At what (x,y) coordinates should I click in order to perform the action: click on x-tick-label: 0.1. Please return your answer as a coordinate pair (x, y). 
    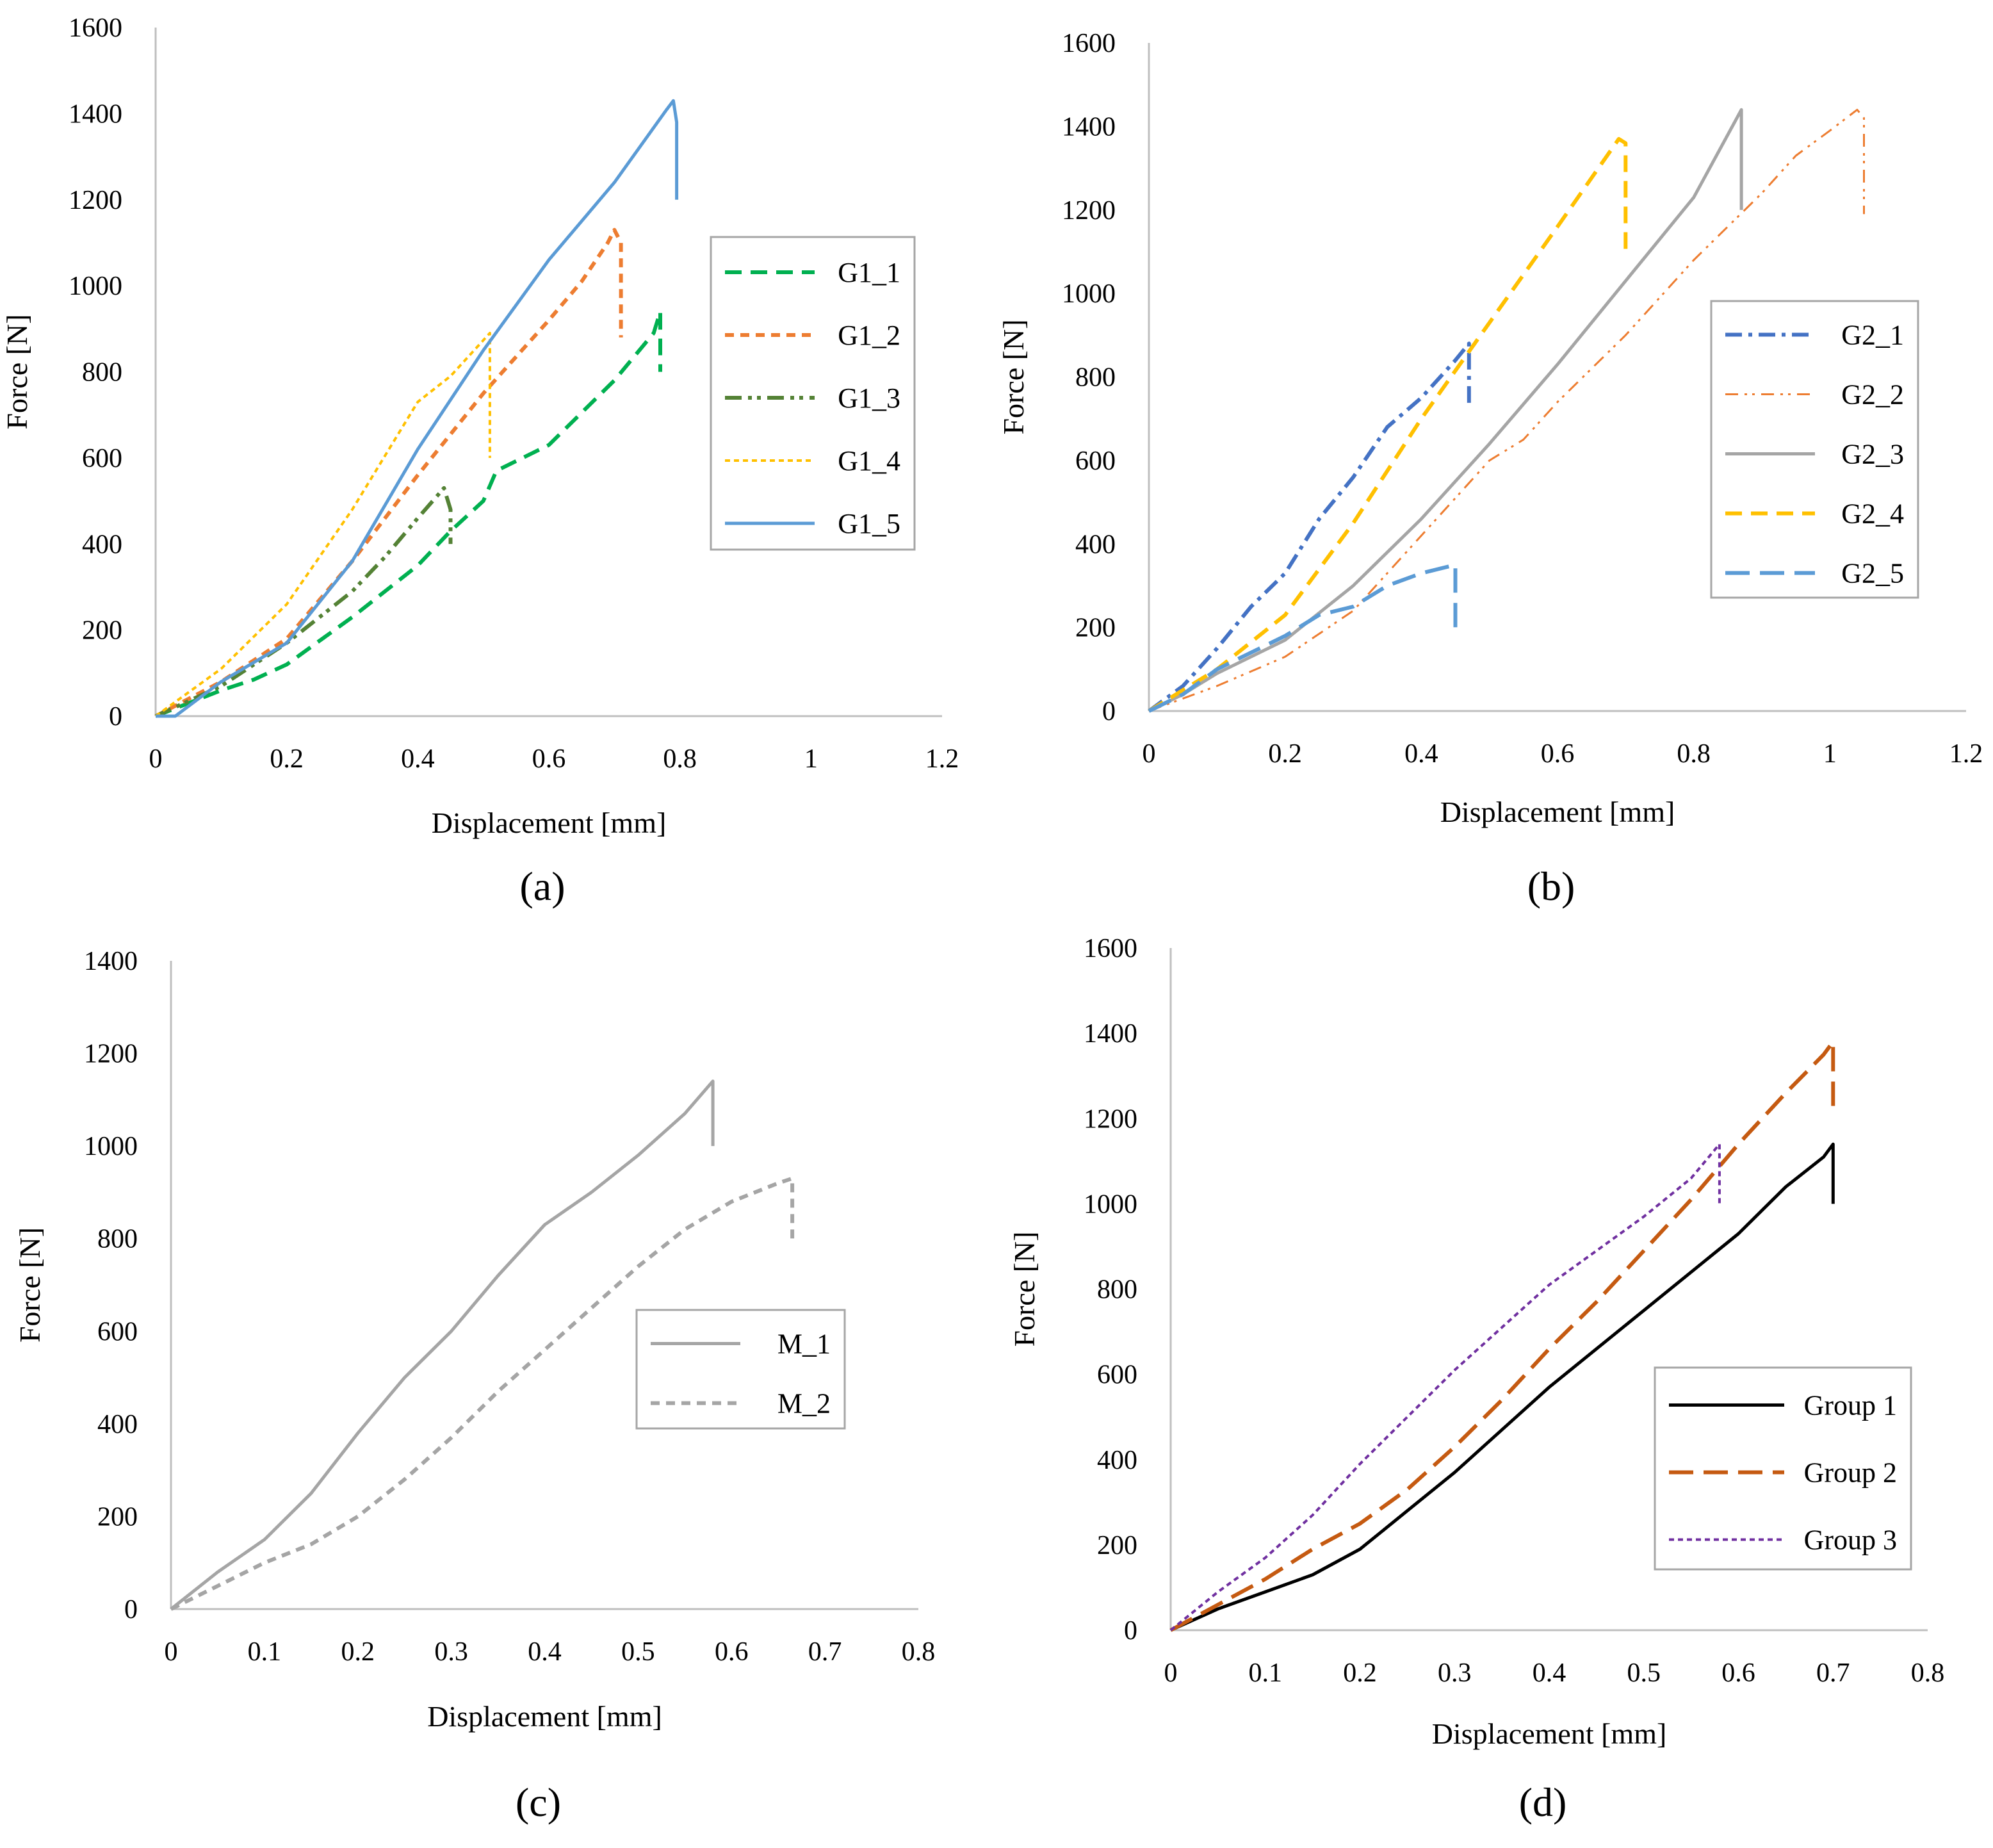
    Looking at the image, I should click on (265, 1652).